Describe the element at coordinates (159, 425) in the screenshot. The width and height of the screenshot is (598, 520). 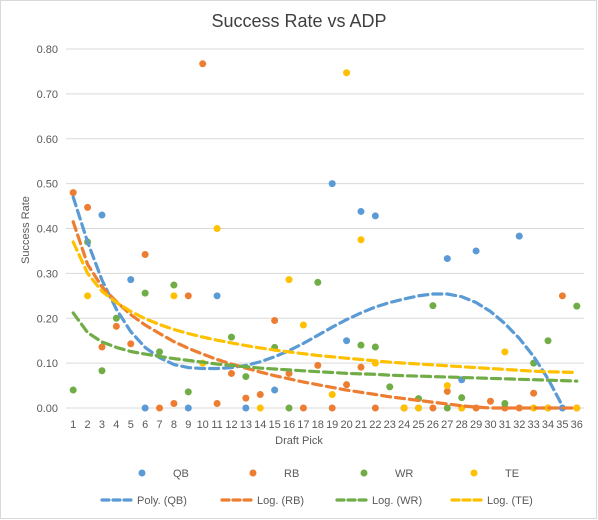
I see `x-tick-label: 7` at that location.